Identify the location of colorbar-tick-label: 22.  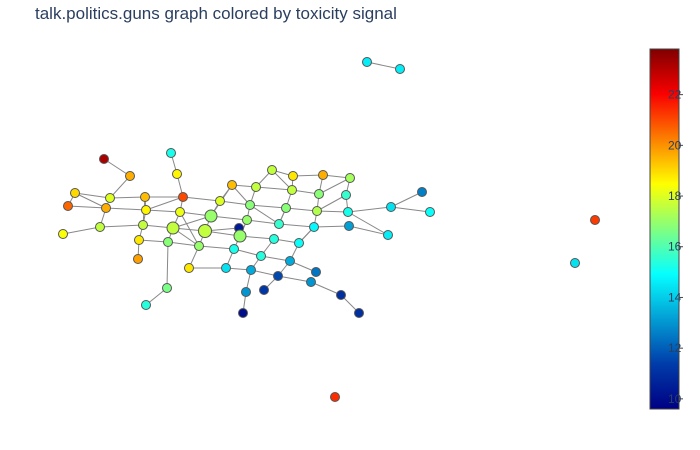
(675, 95).